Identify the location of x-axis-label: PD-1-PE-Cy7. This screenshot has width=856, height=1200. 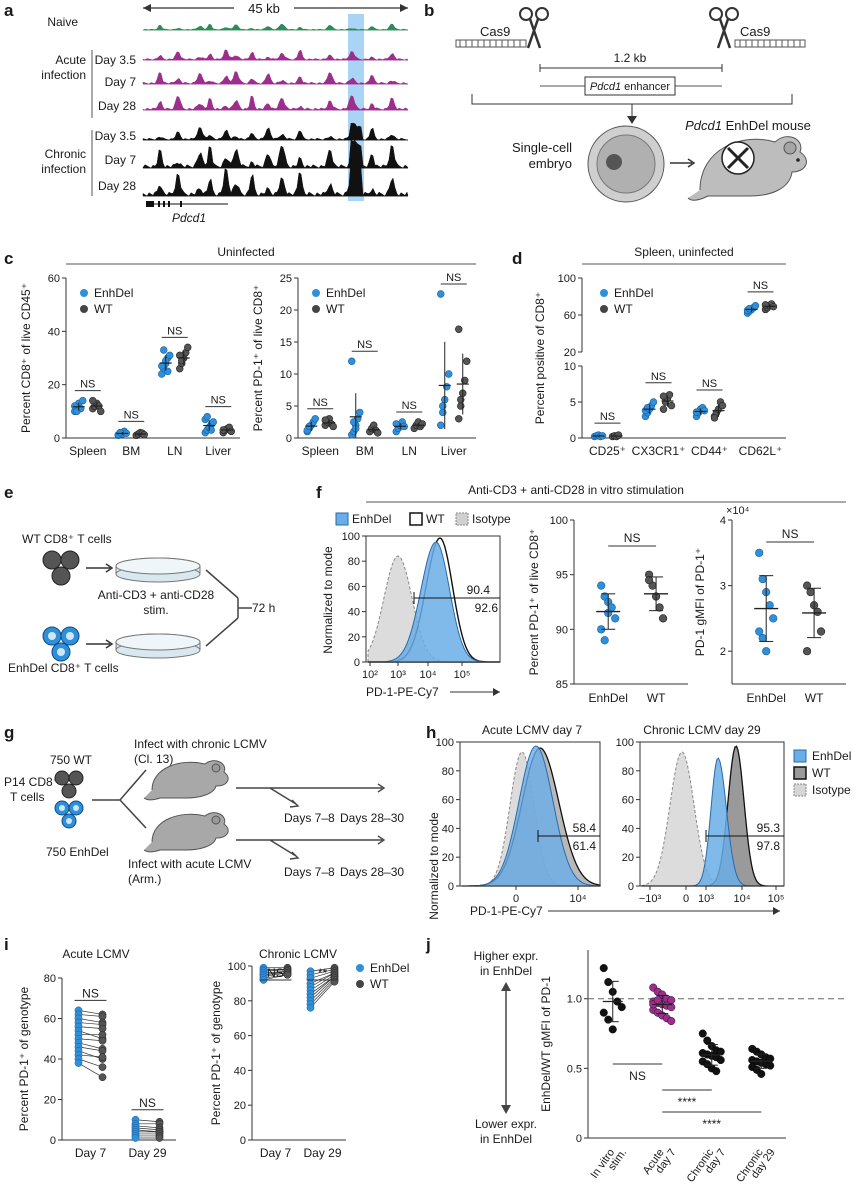
(402, 692).